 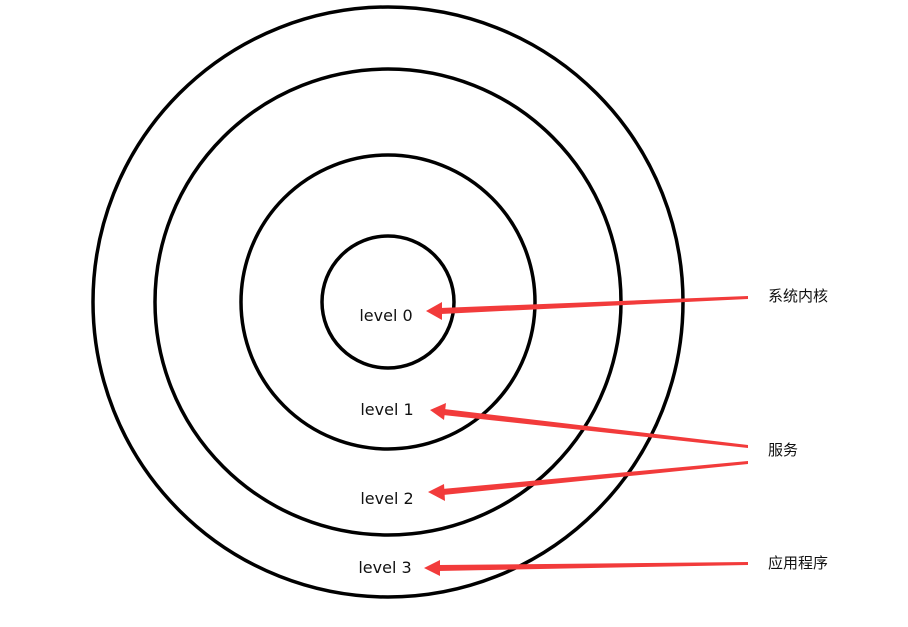 I want to click on arrow-applications-head, so click(x=432, y=568).